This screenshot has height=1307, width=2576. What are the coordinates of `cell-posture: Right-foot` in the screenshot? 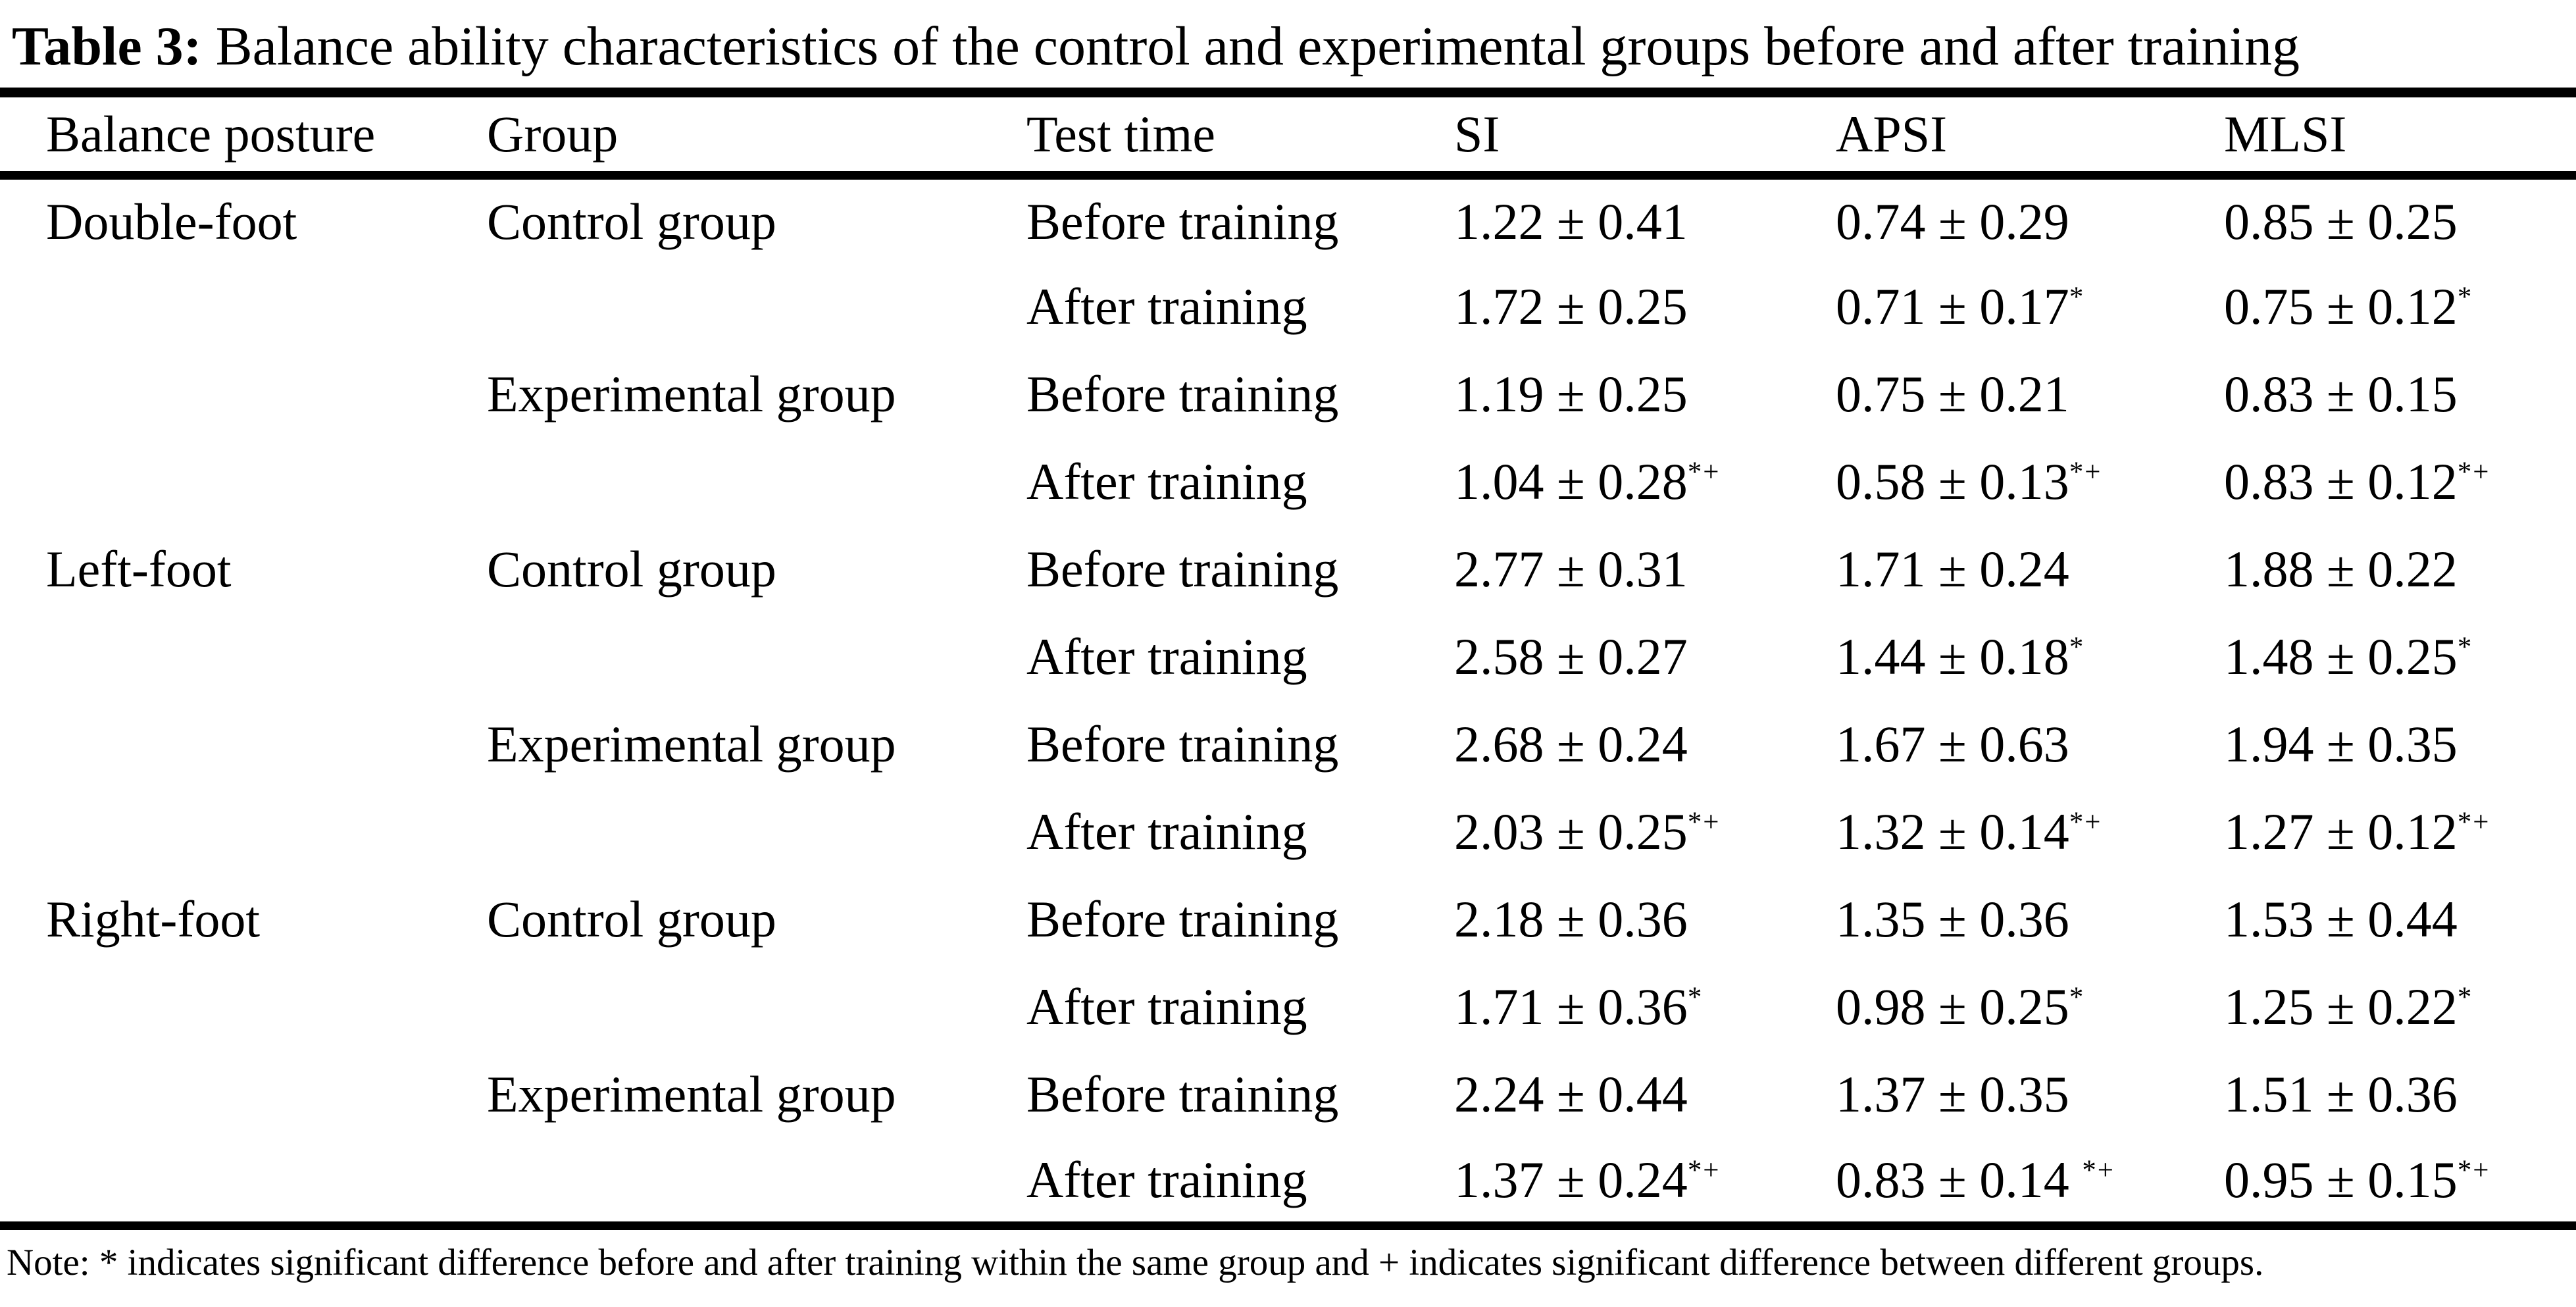 It's located at (153, 919).